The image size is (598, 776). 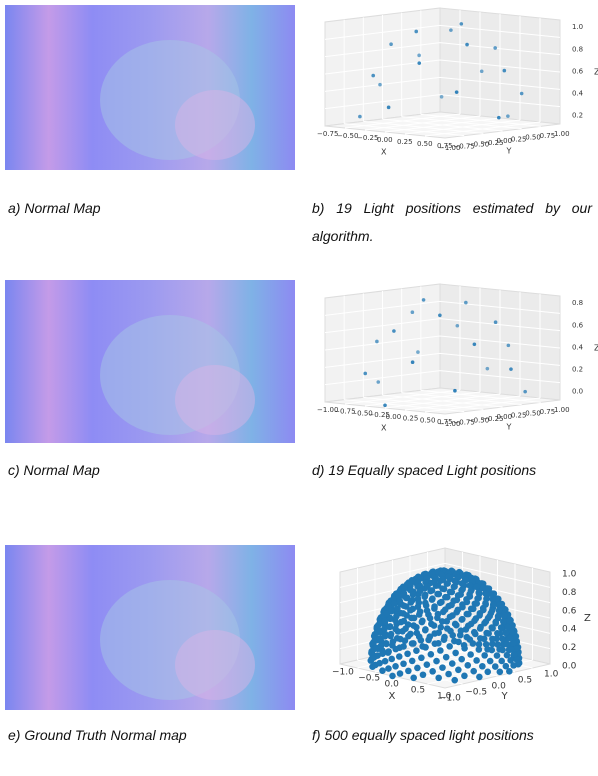 What do you see at coordinates (492, 143) in the screenshot?
I see `y-tick-label: −0.25` at bounding box center [492, 143].